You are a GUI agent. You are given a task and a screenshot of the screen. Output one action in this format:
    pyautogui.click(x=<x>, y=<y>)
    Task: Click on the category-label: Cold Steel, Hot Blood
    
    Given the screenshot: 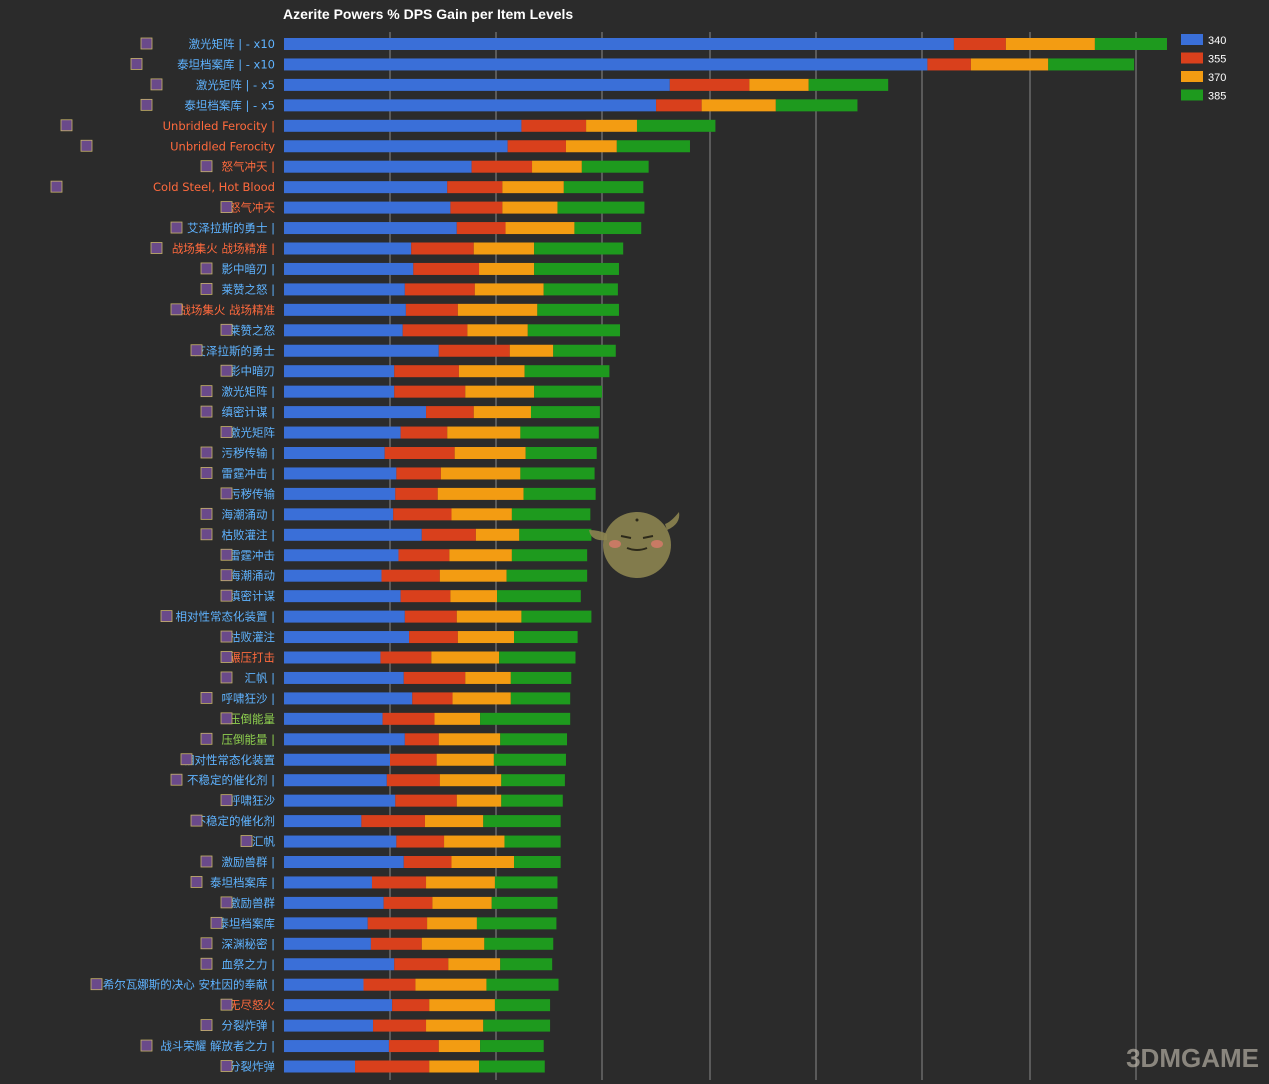 What is the action you would take?
    pyautogui.click(x=214, y=187)
    